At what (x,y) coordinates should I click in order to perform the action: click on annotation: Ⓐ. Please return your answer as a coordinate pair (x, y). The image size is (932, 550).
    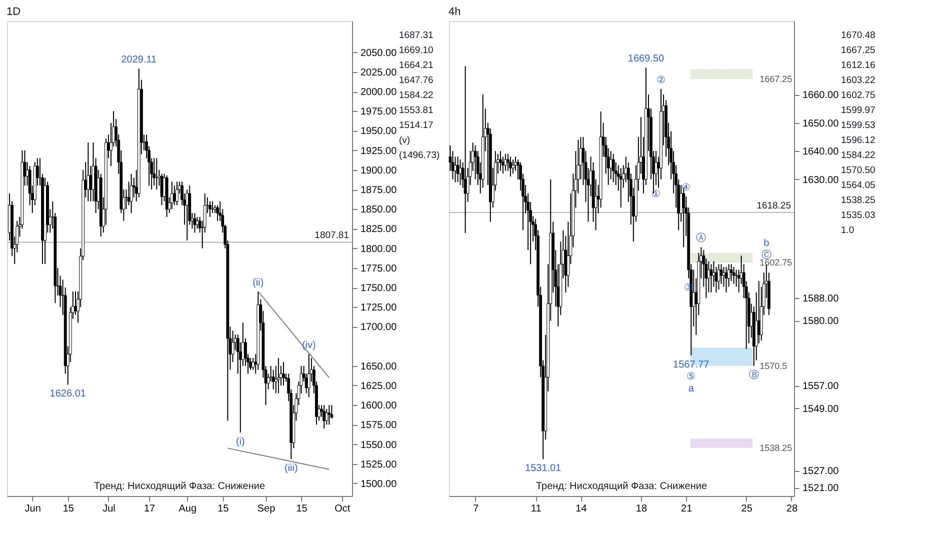
    Looking at the image, I should click on (701, 238).